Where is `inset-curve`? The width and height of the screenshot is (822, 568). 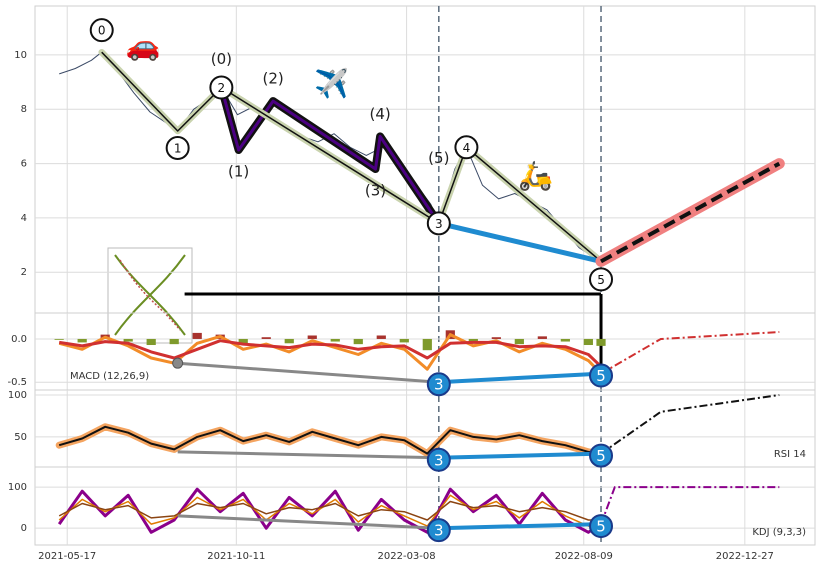 inset-curve is located at coordinates (150, 295).